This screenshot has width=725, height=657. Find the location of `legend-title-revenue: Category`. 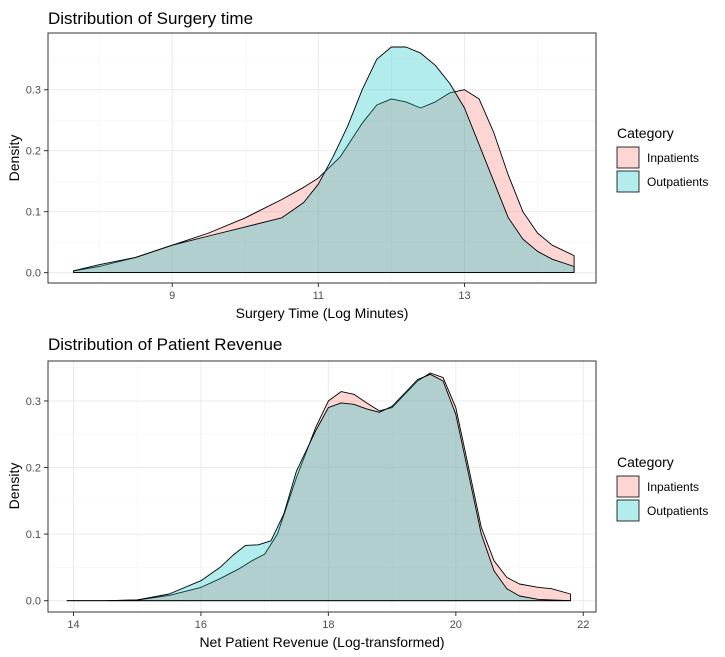

legend-title-revenue: Category is located at coordinates (645, 462).